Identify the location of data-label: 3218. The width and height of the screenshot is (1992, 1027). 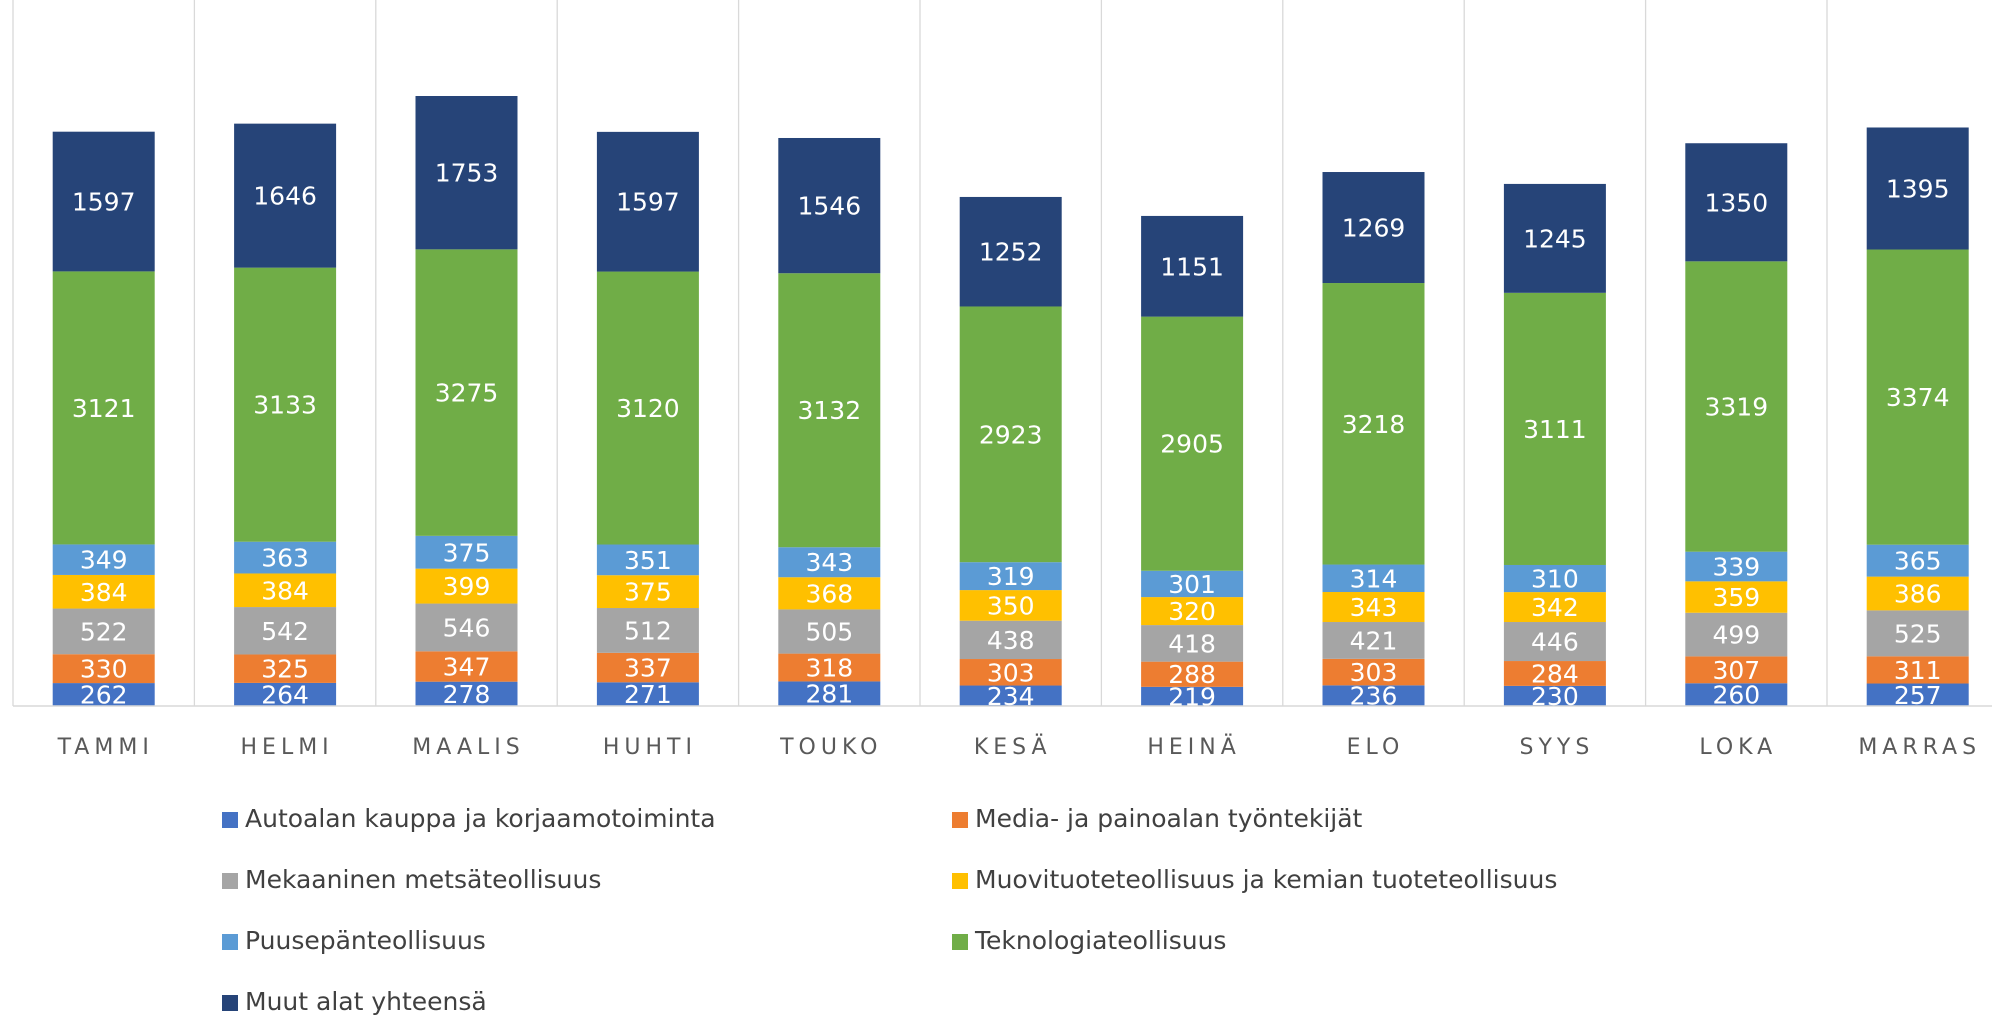
(1374, 424).